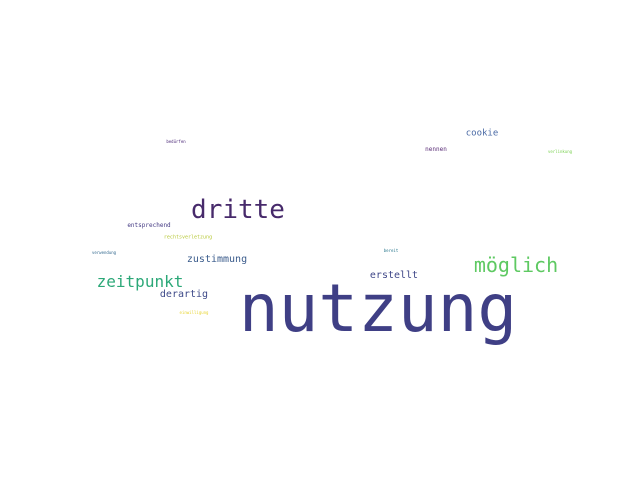  What do you see at coordinates (516, 265) in the screenshot?
I see `word-moeglich: möglich` at bounding box center [516, 265].